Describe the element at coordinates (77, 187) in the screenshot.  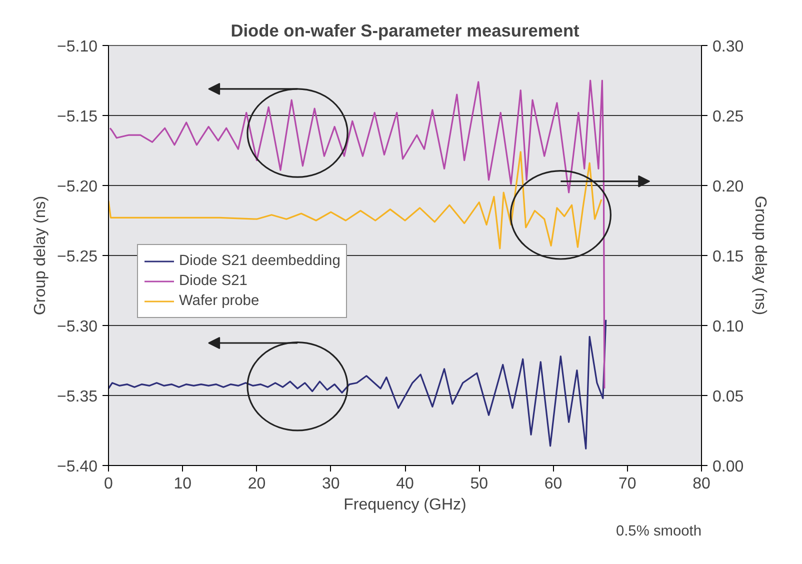
I see `y-tick-label: −5.20` at that location.